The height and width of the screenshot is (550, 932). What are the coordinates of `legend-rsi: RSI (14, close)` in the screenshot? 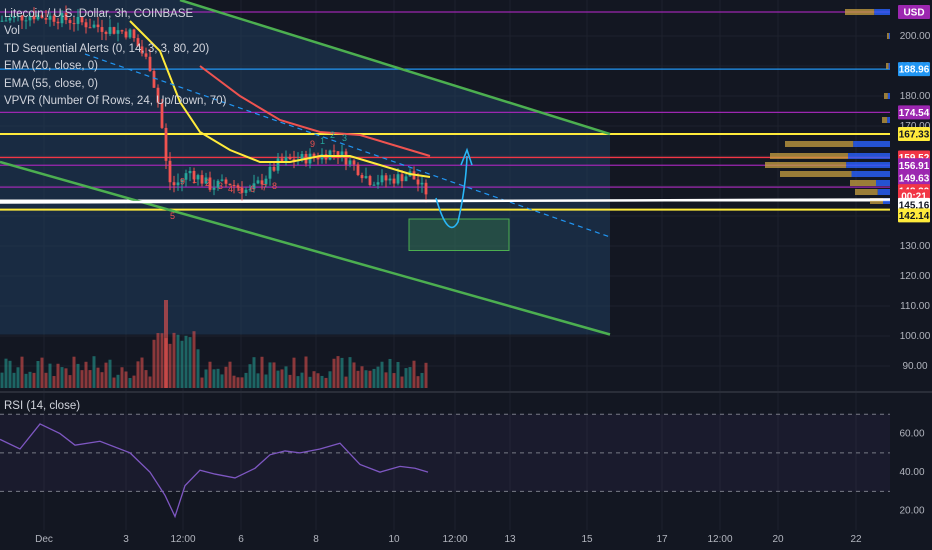 It's located at (42, 406).